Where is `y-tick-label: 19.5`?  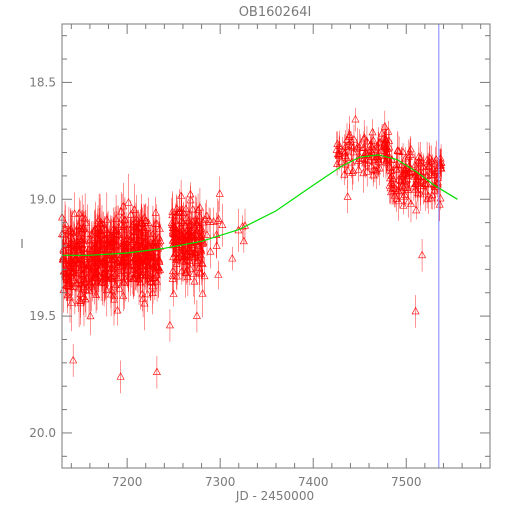 y-tick-label: 19.5 is located at coordinates (42, 316).